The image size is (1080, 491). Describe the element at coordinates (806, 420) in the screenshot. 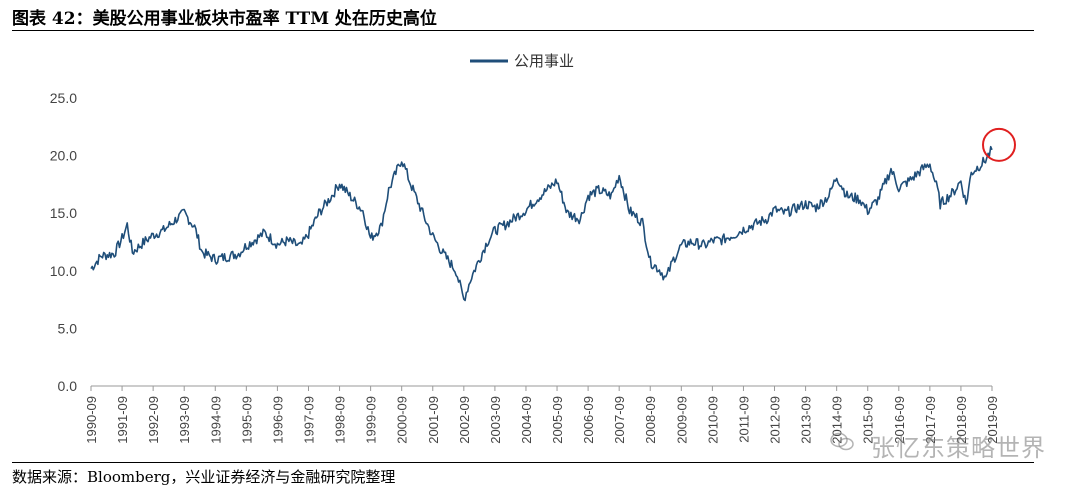

I see `x-tick-label: 2013-09` at that location.